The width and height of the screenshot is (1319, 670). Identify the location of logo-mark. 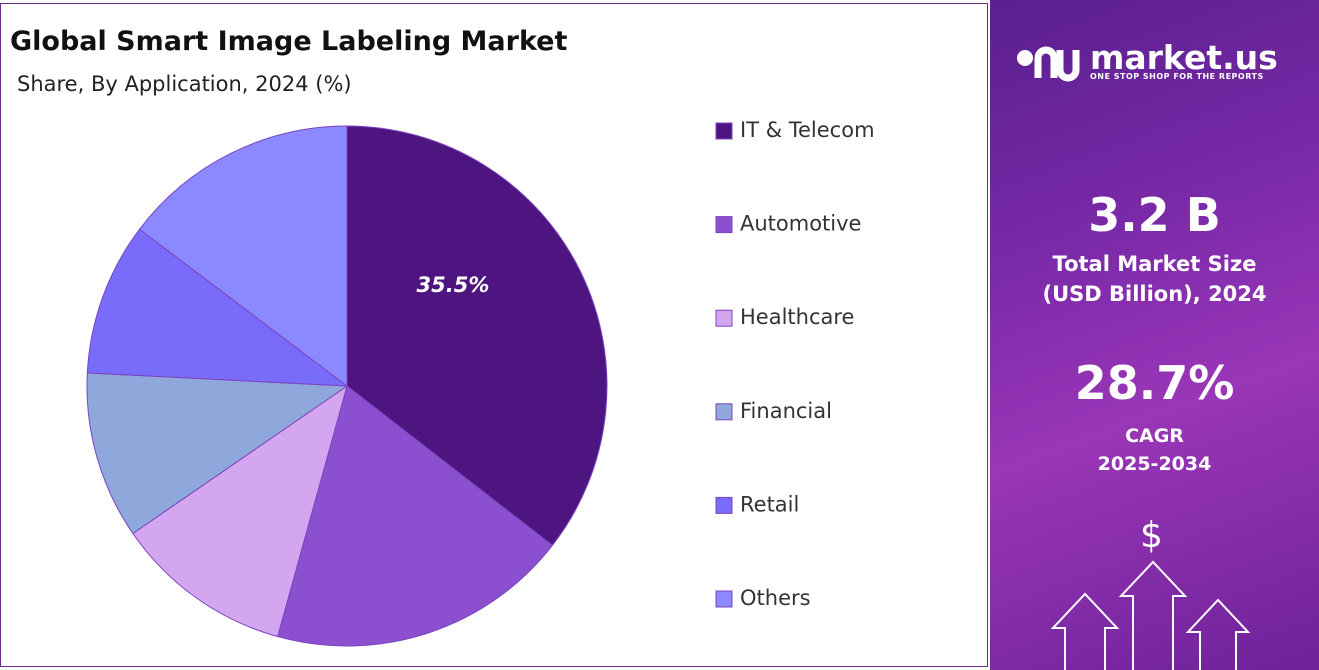
(1057, 64).